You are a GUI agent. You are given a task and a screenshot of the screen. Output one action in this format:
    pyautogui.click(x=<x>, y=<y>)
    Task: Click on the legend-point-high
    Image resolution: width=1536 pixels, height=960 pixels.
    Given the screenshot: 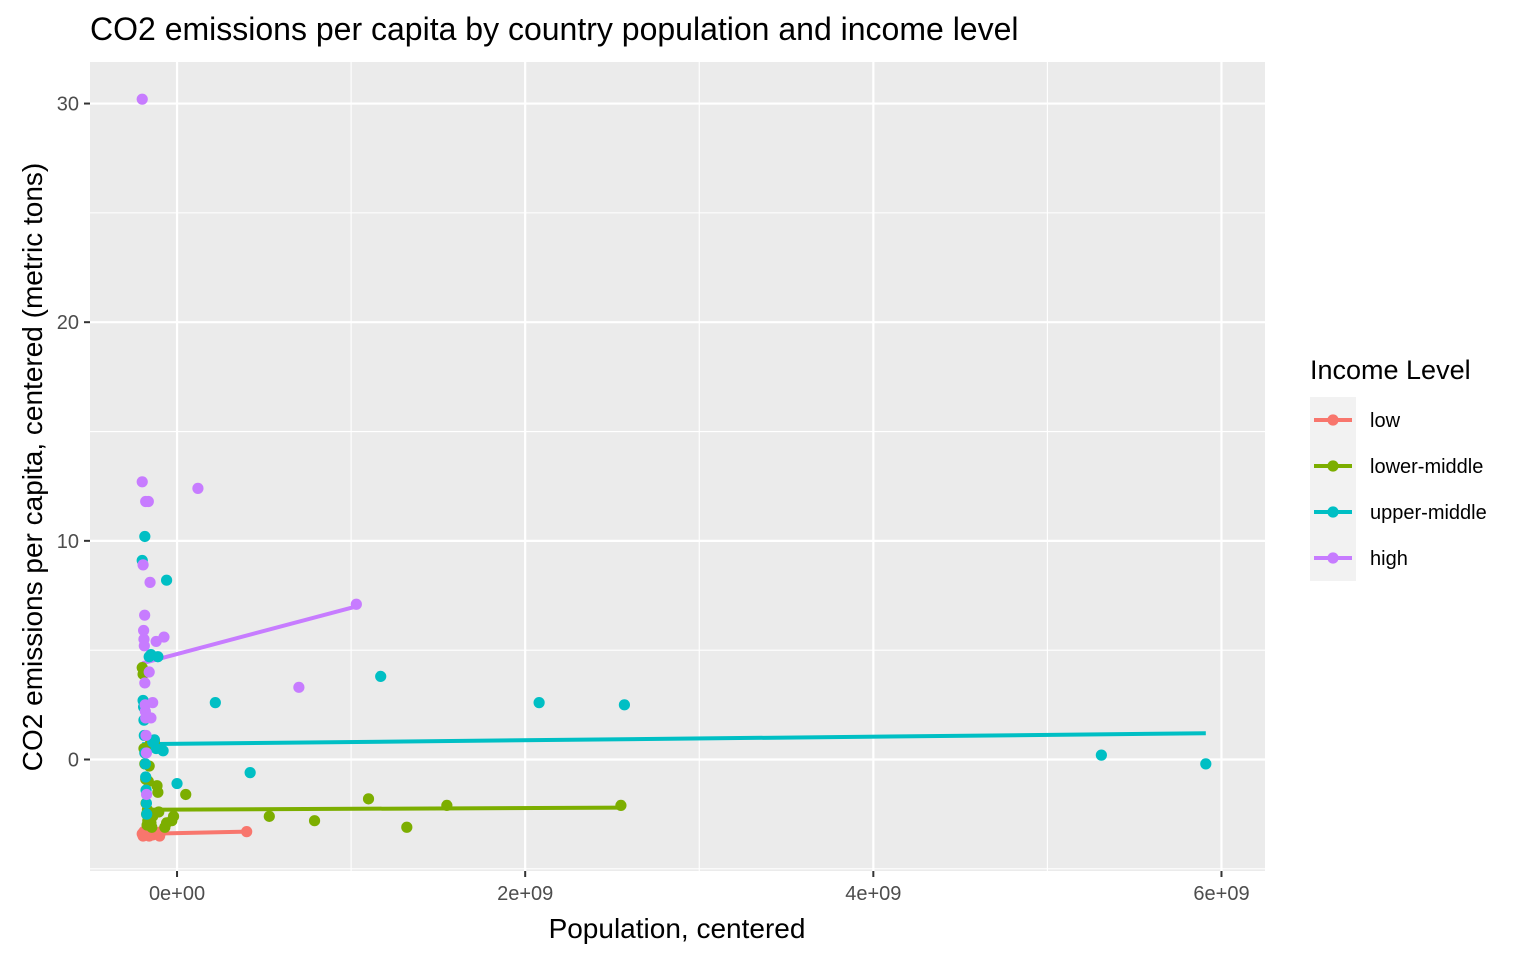 What is the action you would take?
    pyautogui.click(x=1333, y=558)
    